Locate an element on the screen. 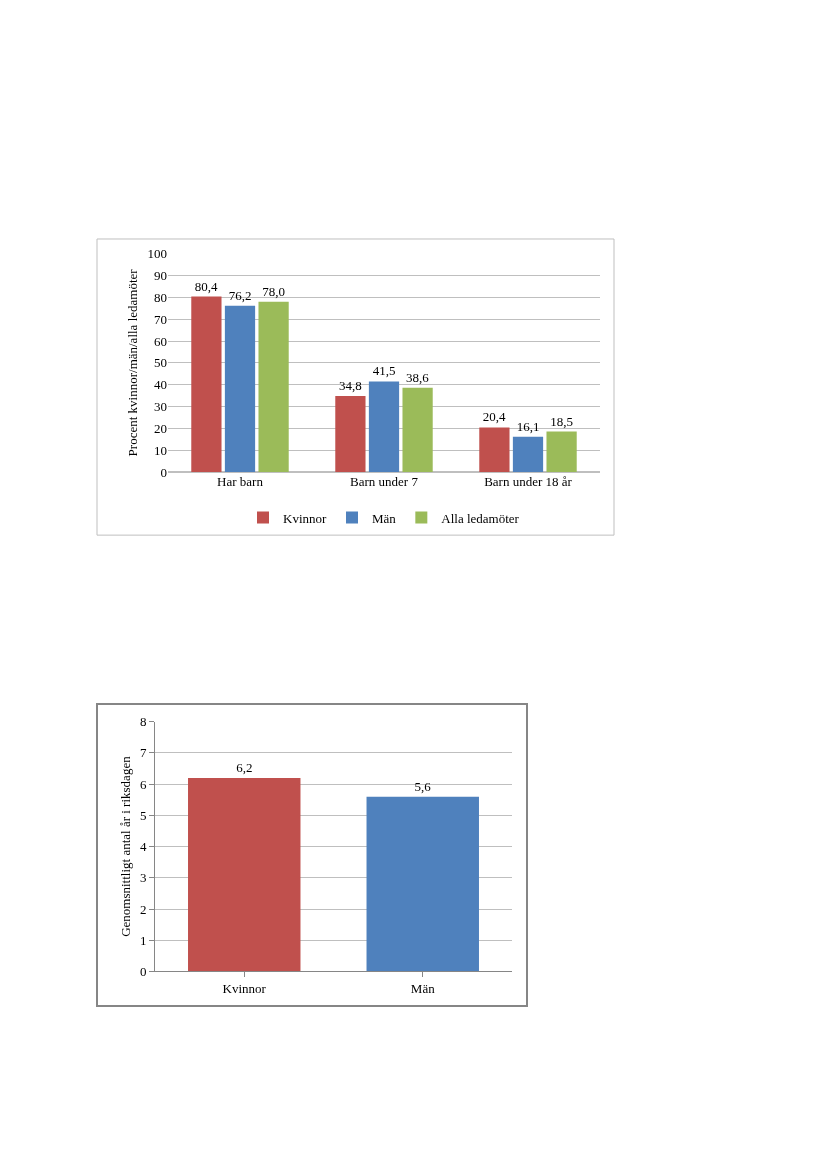 This screenshot has height=1169, width=827. data-label: 38,6 is located at coordinates (417, 377).